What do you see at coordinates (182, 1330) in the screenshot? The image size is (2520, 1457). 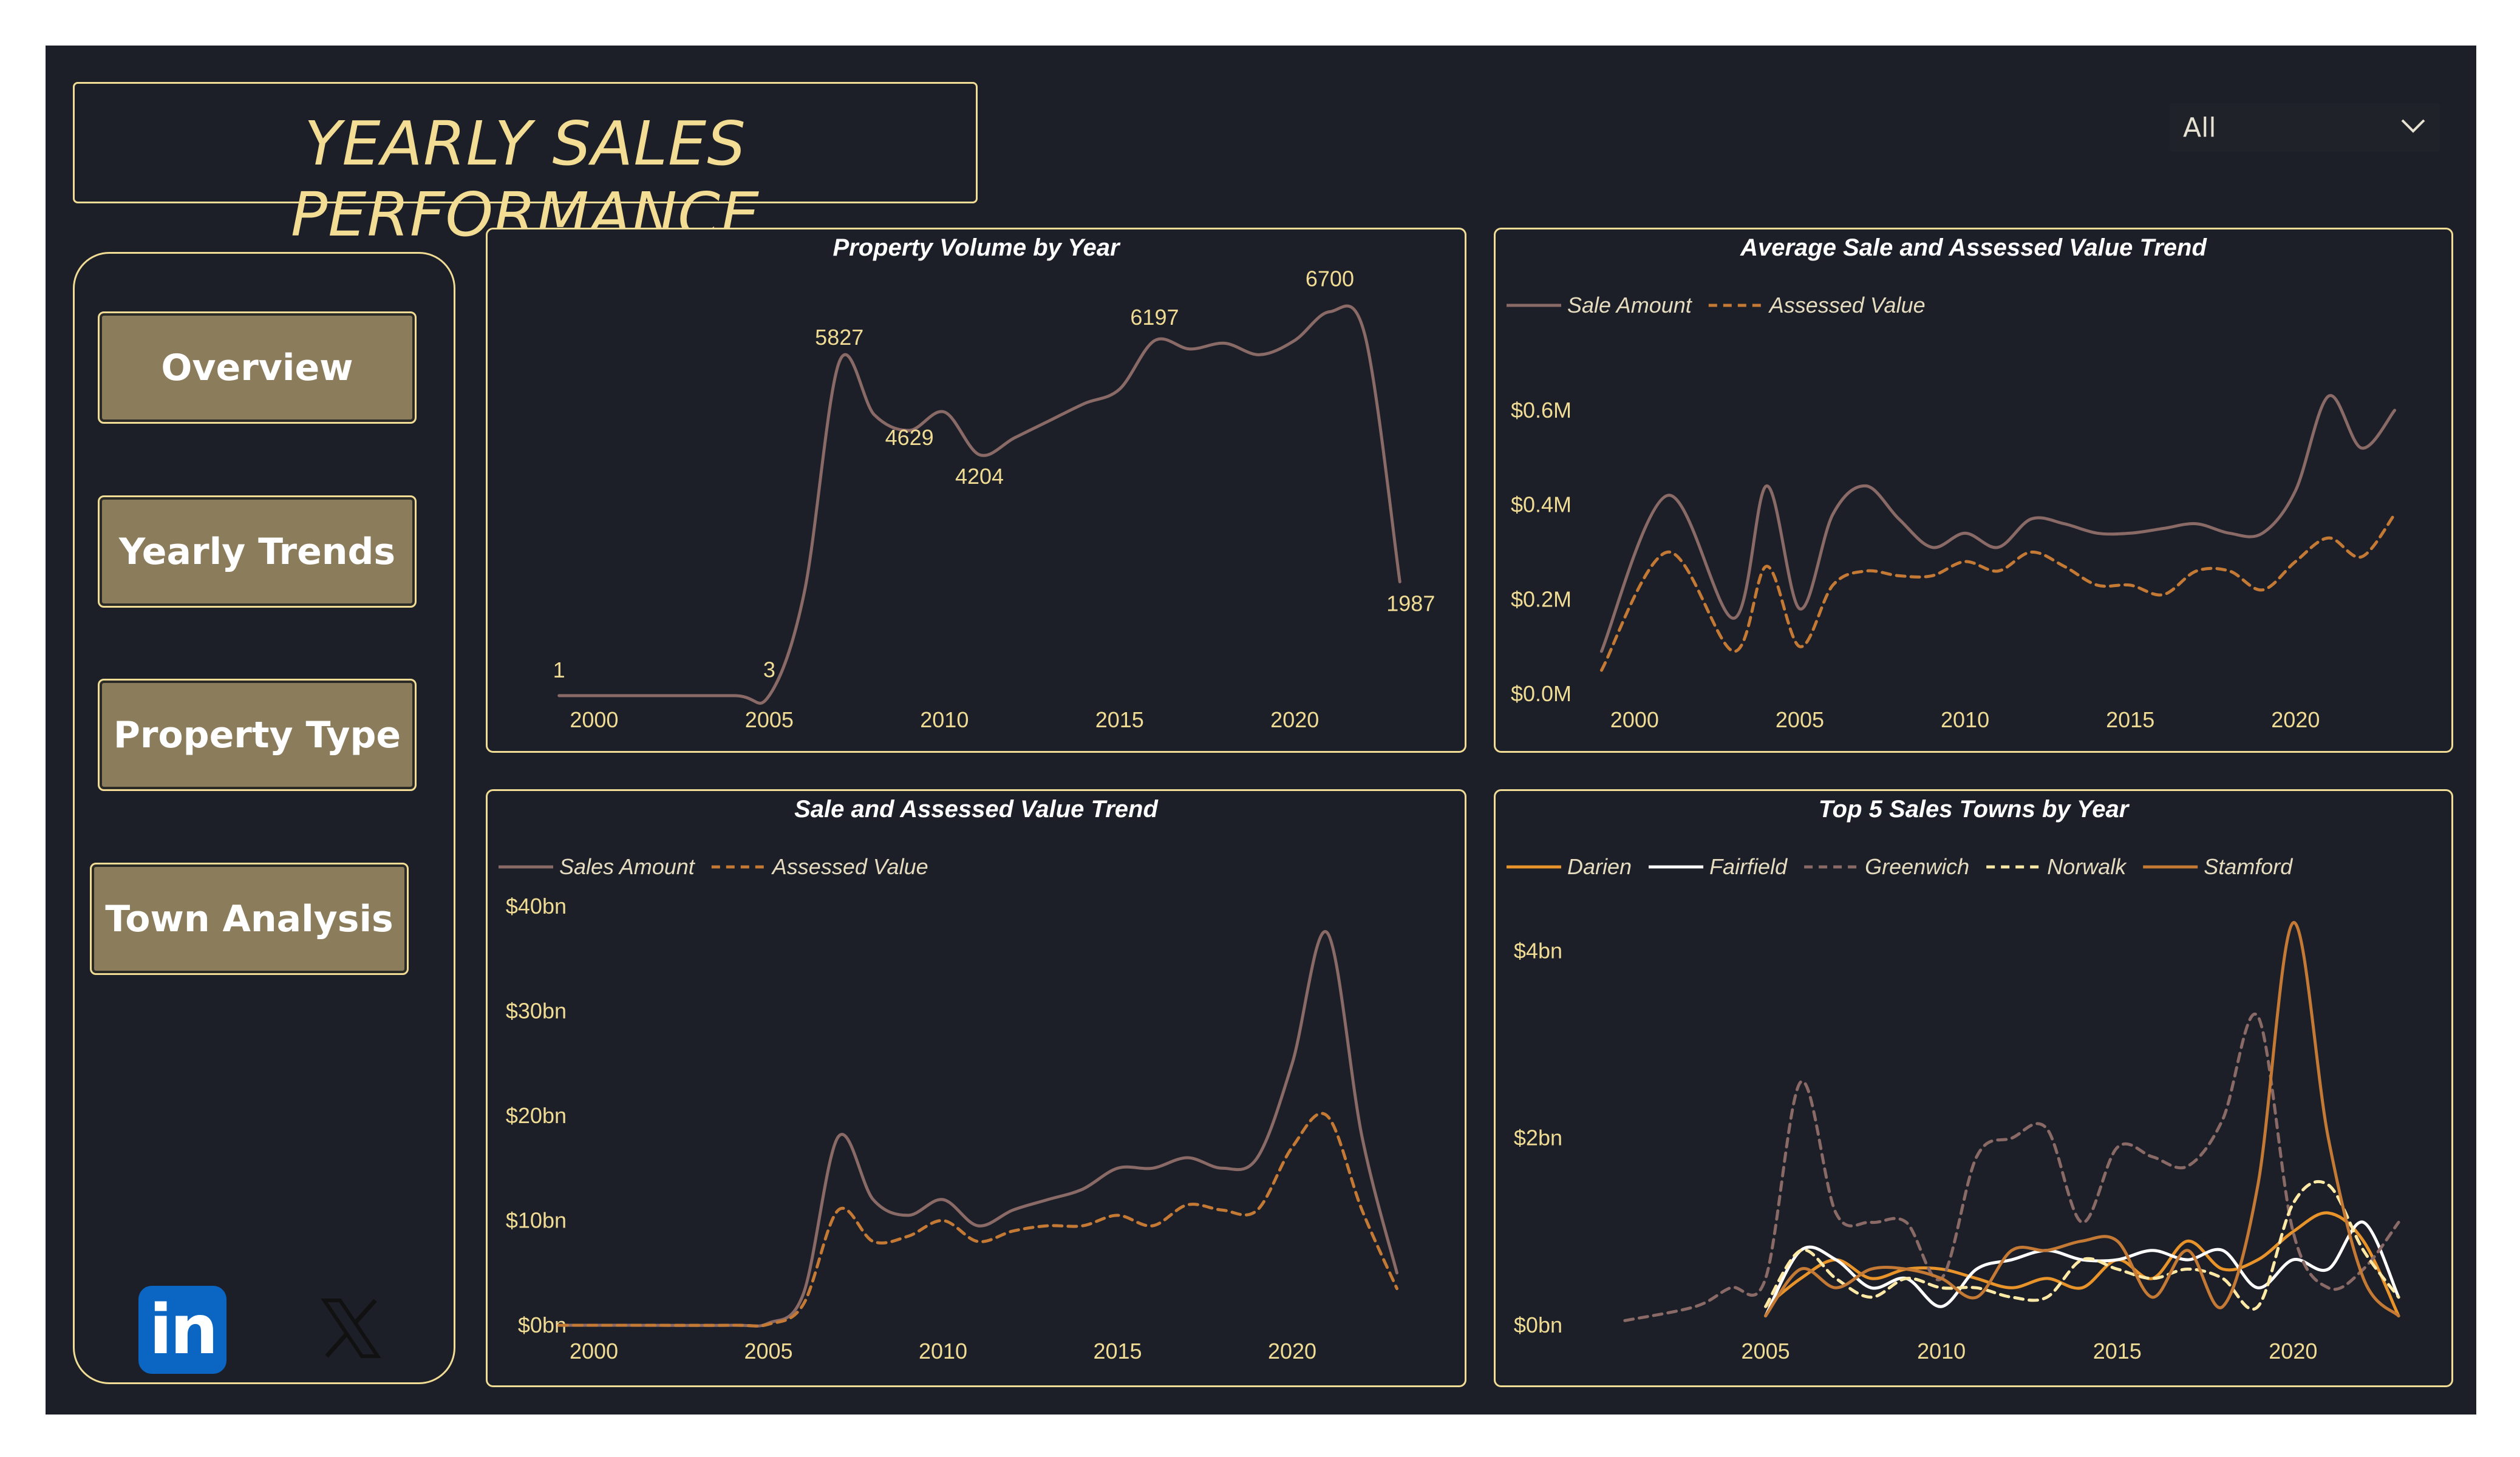 I see `linkedin-icon: in` at bounding box center [182, 1330].